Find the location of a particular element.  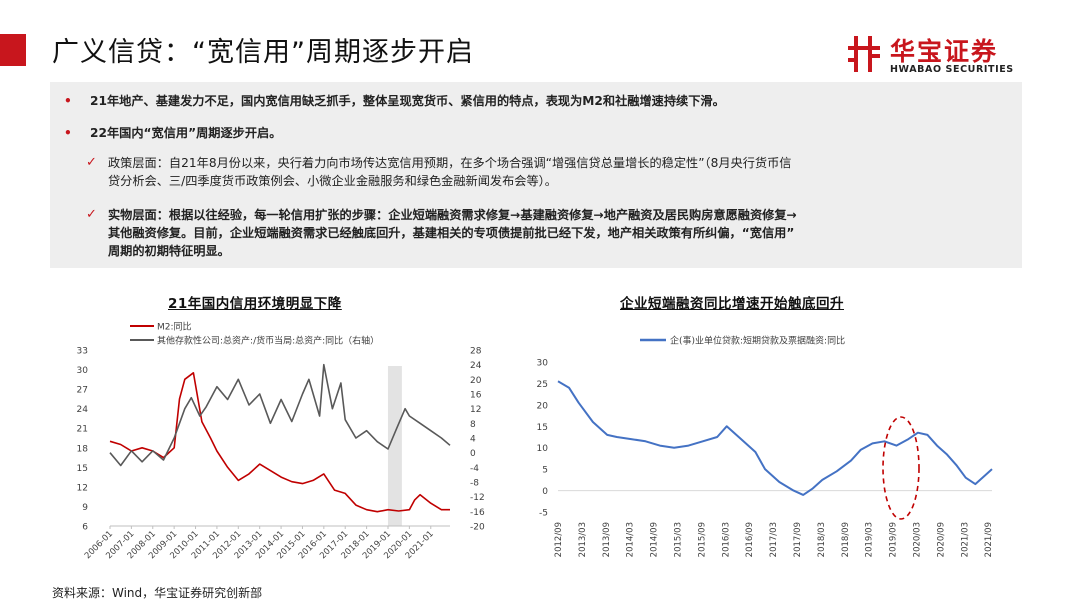

x-tick-label: 2018/03 is located at coordinates (822, 539).